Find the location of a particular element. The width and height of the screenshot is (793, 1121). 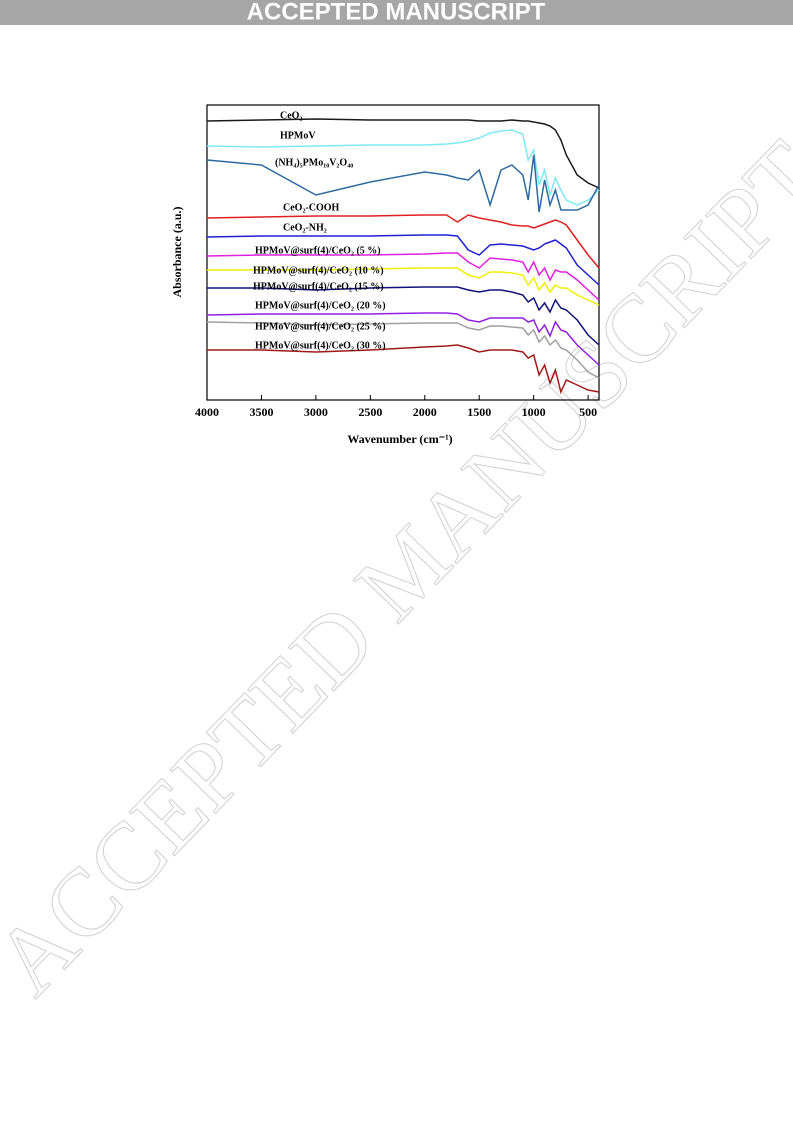

banner: ACCEPTED MANUSCRIPT is located at coordinates (396, 12).